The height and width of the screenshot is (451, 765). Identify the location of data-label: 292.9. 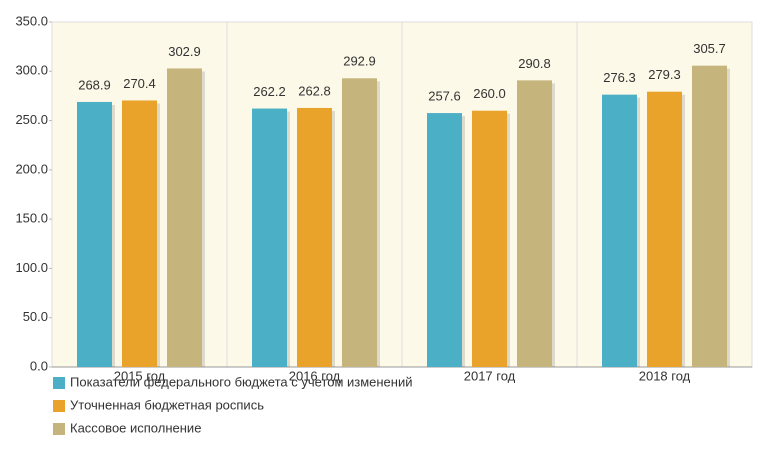
(359, 61).